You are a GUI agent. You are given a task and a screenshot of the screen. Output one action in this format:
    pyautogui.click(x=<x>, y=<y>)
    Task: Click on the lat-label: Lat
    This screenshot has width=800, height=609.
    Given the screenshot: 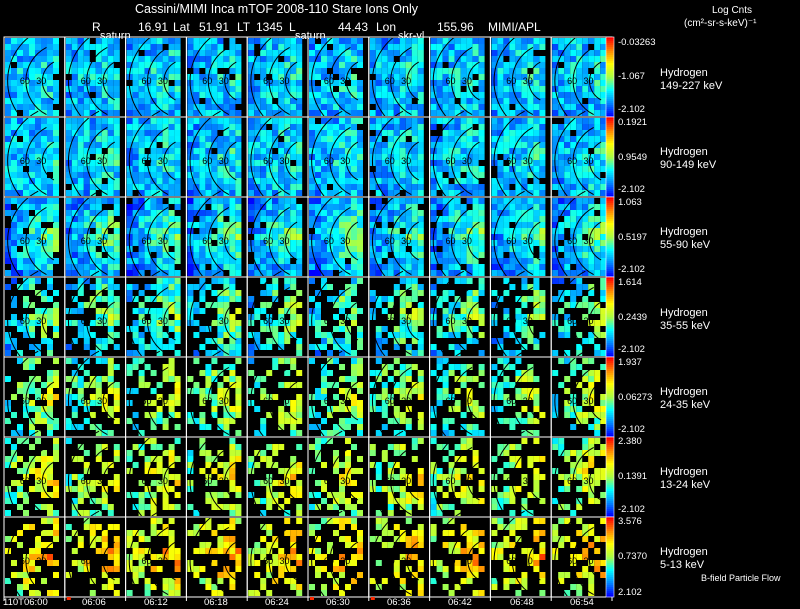 What is the action you would take?
    pyautogui.click(x=181, y=27)
    